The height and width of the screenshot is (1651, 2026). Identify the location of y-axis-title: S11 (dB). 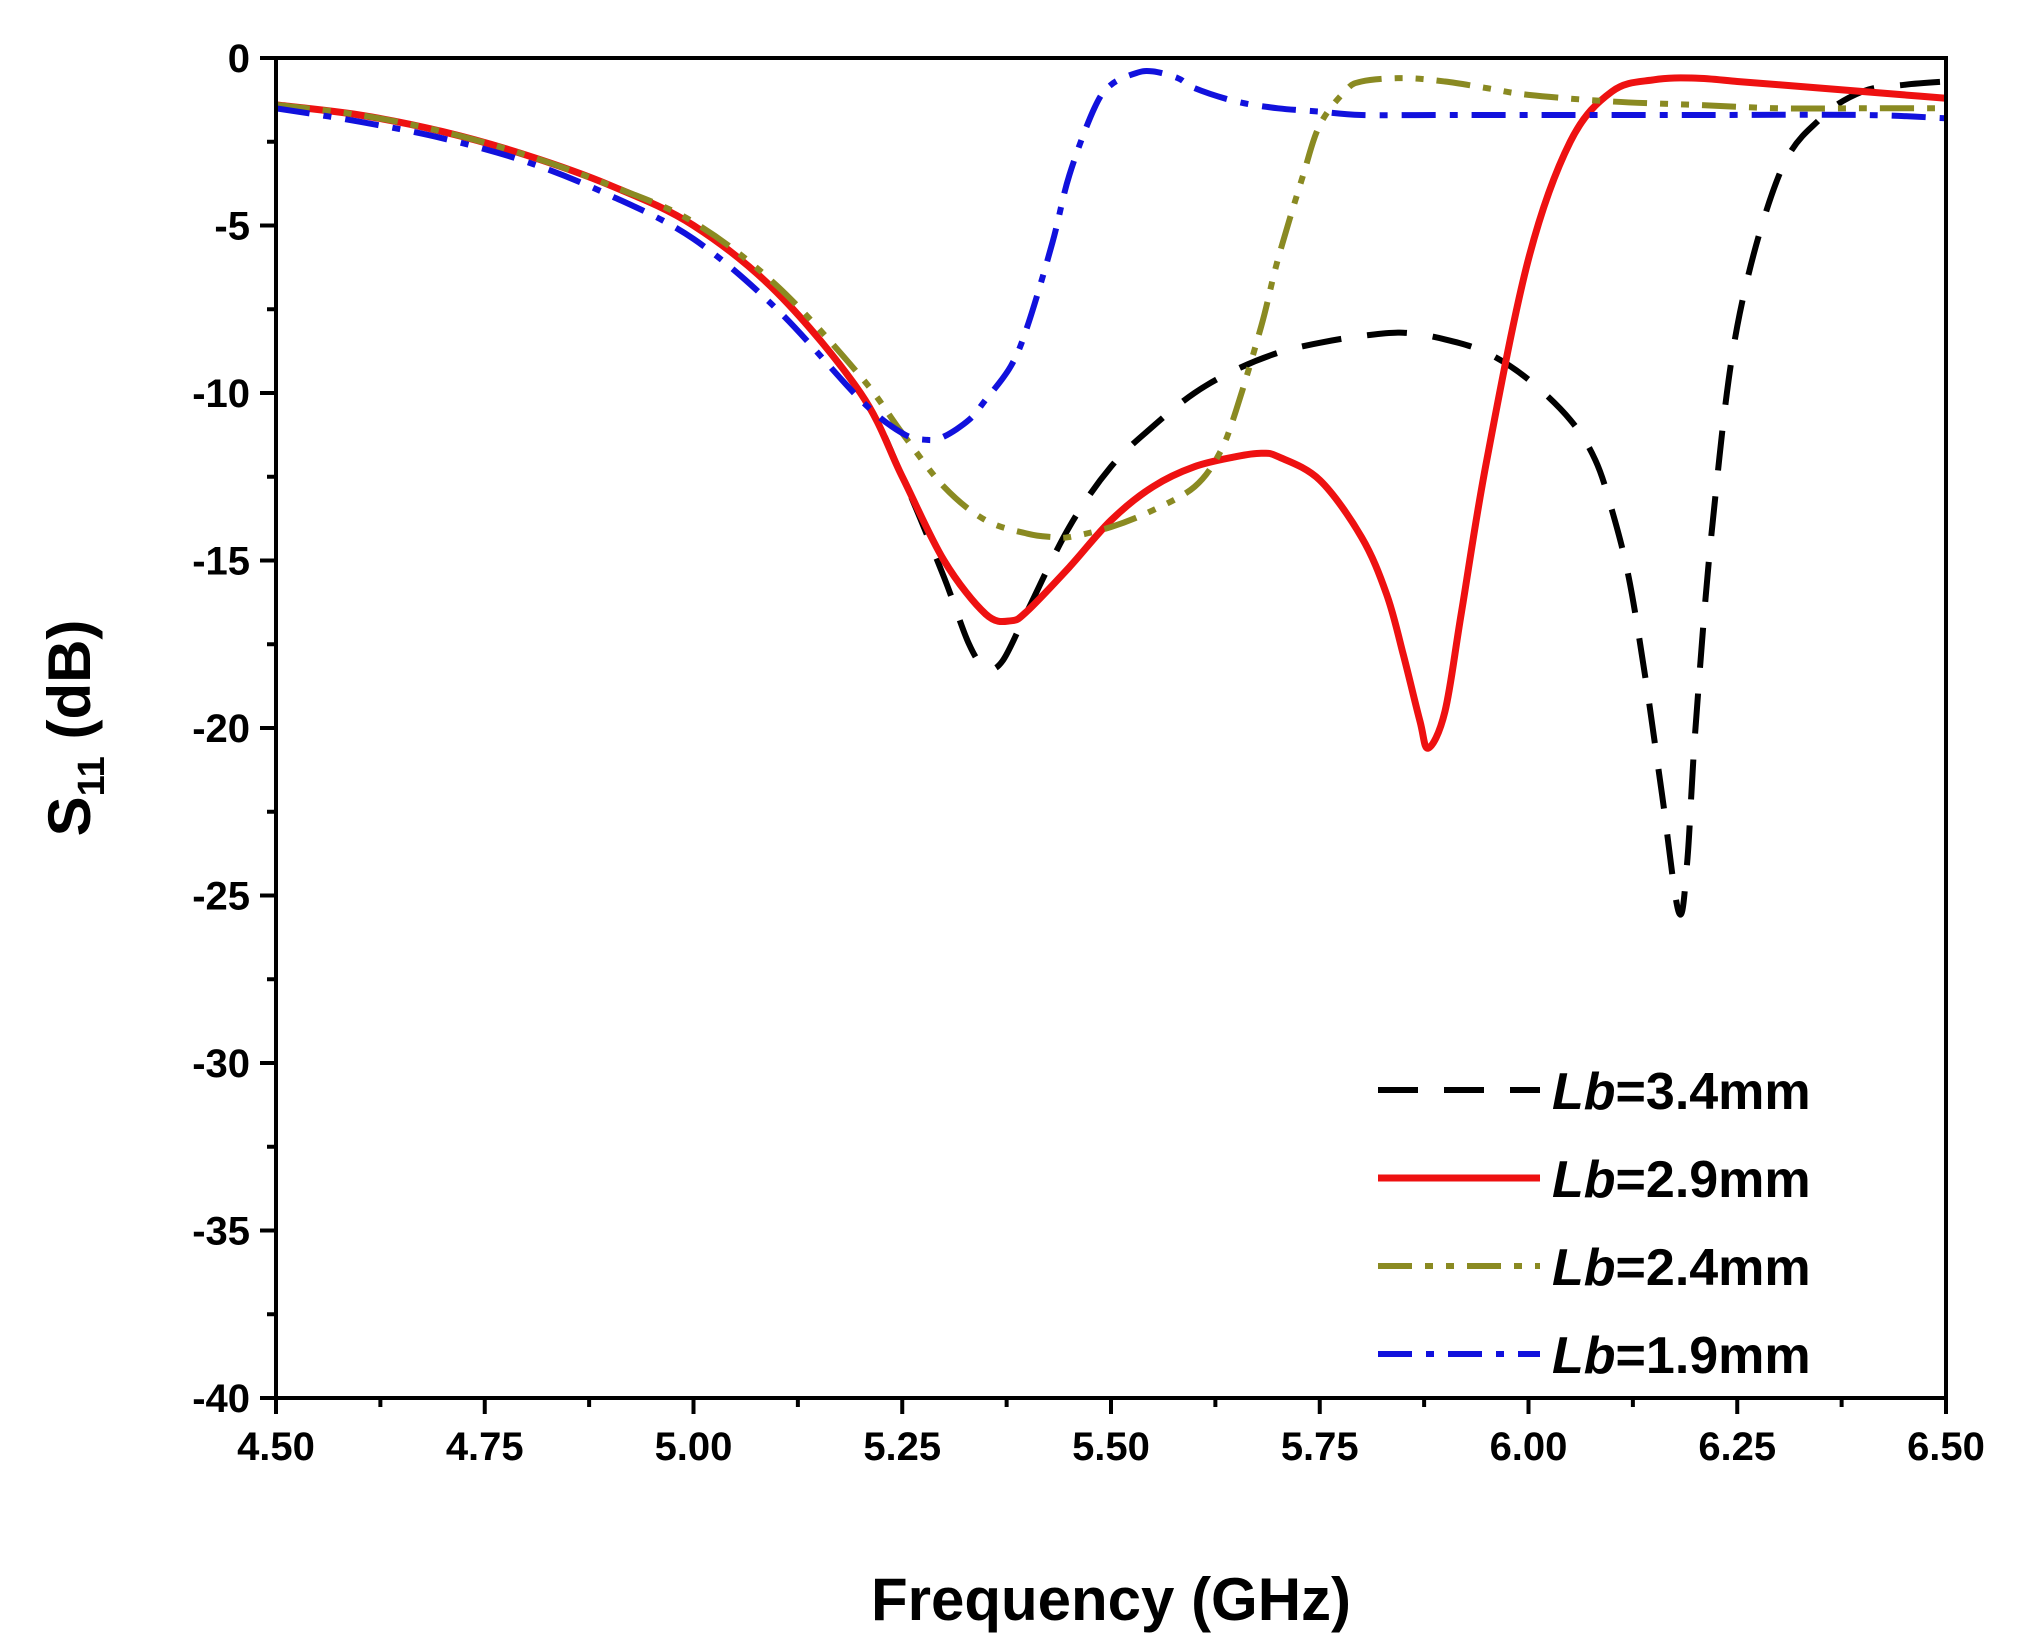
(74, 728).